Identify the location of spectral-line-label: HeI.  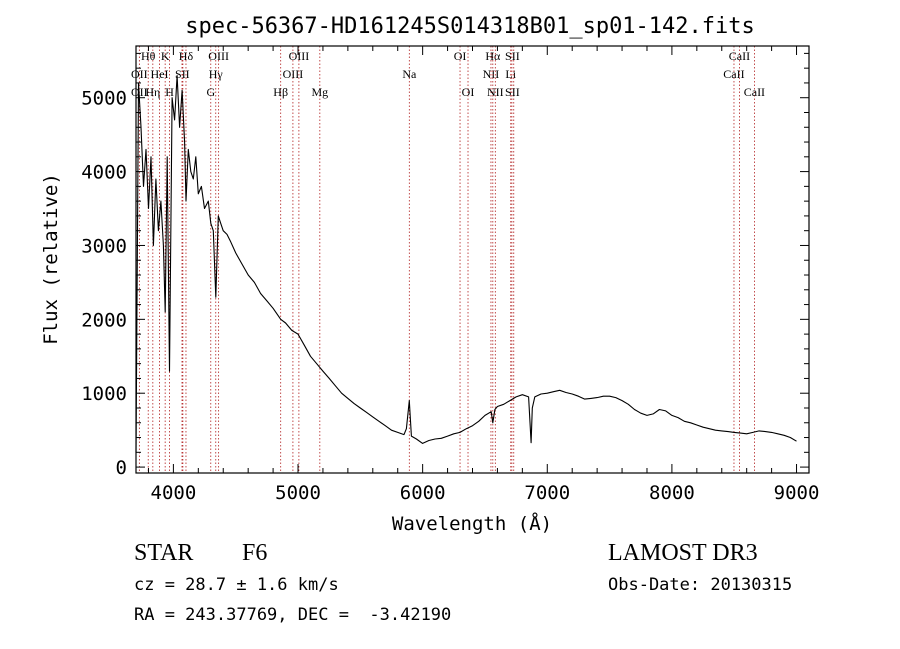
(160, 74).